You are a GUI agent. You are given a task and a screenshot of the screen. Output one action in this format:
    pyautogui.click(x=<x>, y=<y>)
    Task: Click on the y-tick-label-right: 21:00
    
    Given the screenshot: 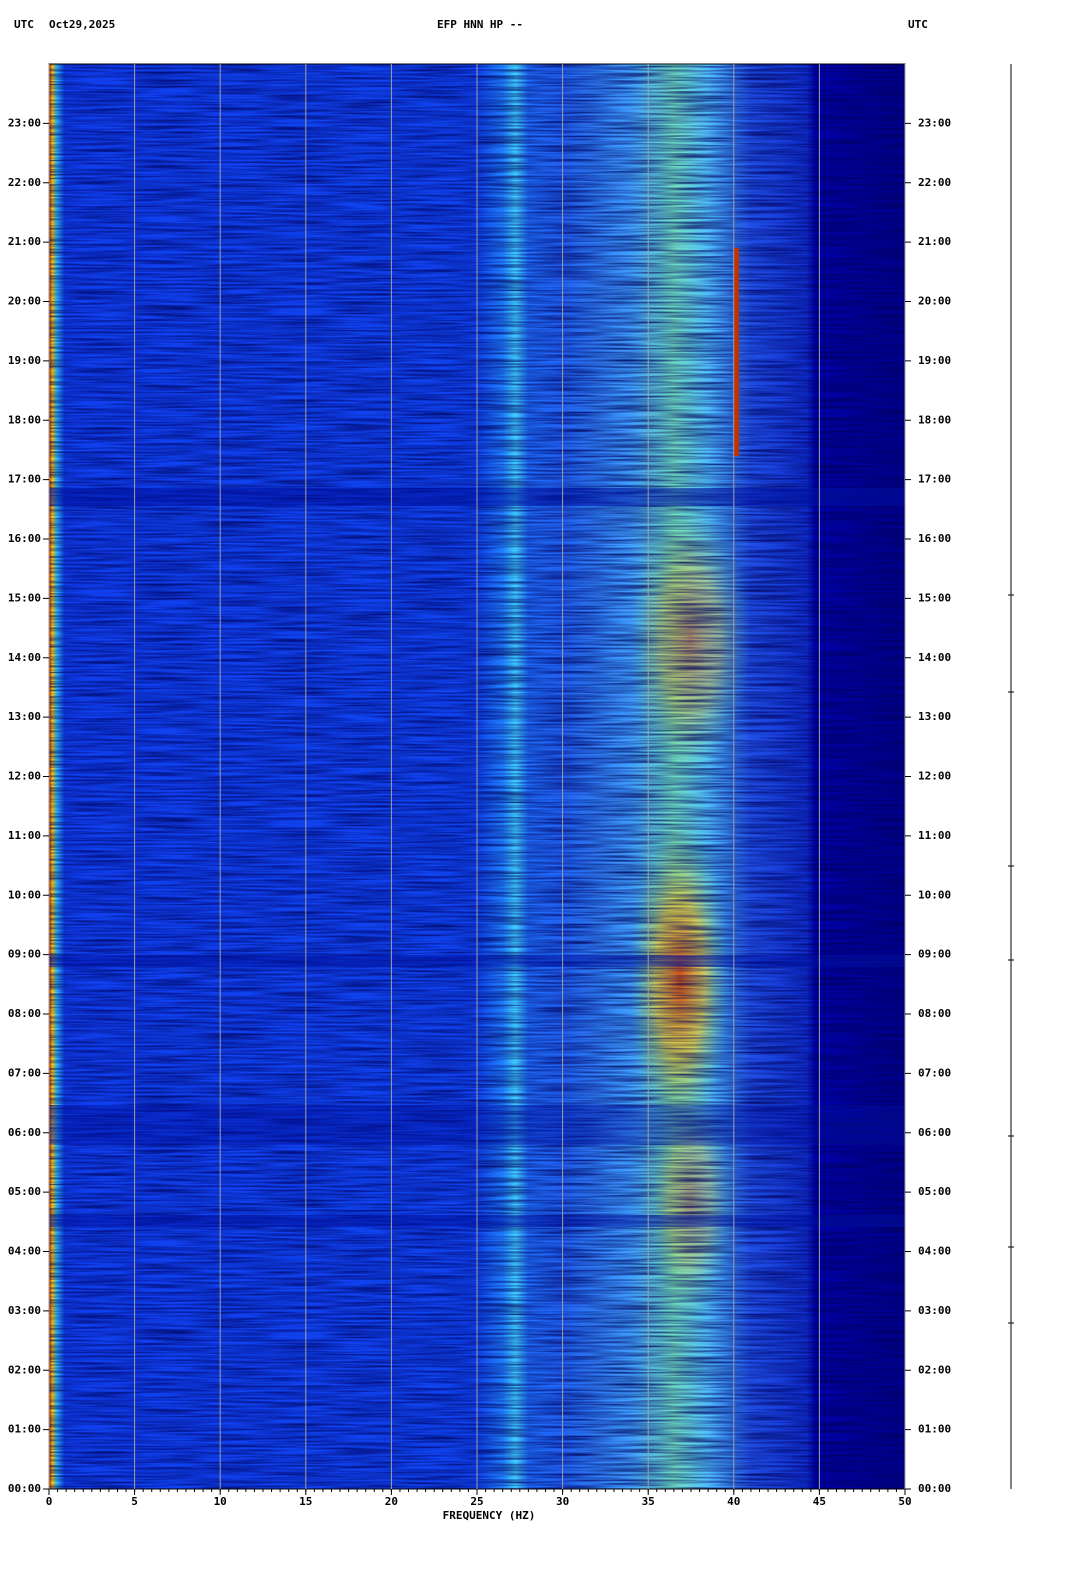 What is the action you would take?
    pyautogui.click(x=934, y=241)
    